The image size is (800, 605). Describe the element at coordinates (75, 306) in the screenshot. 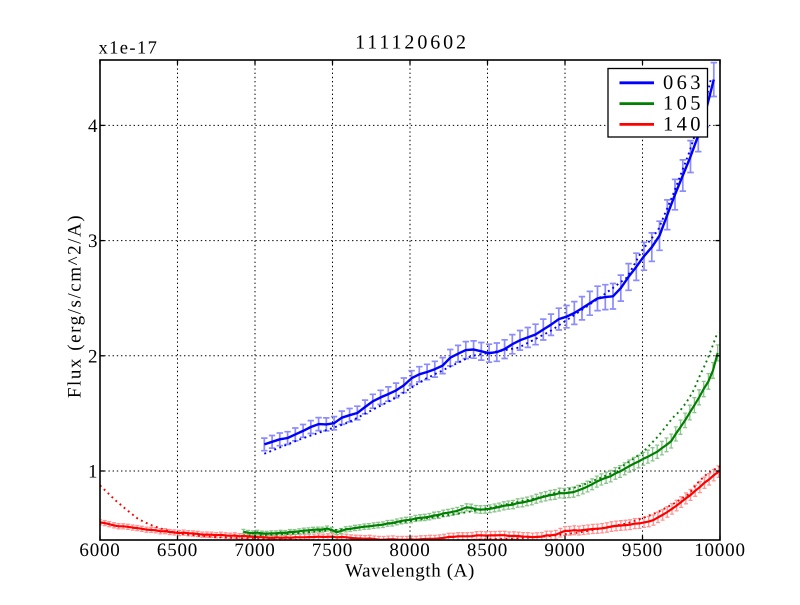

I see `svg-text: Flux (erg/s/cm^2/A)` at that location.